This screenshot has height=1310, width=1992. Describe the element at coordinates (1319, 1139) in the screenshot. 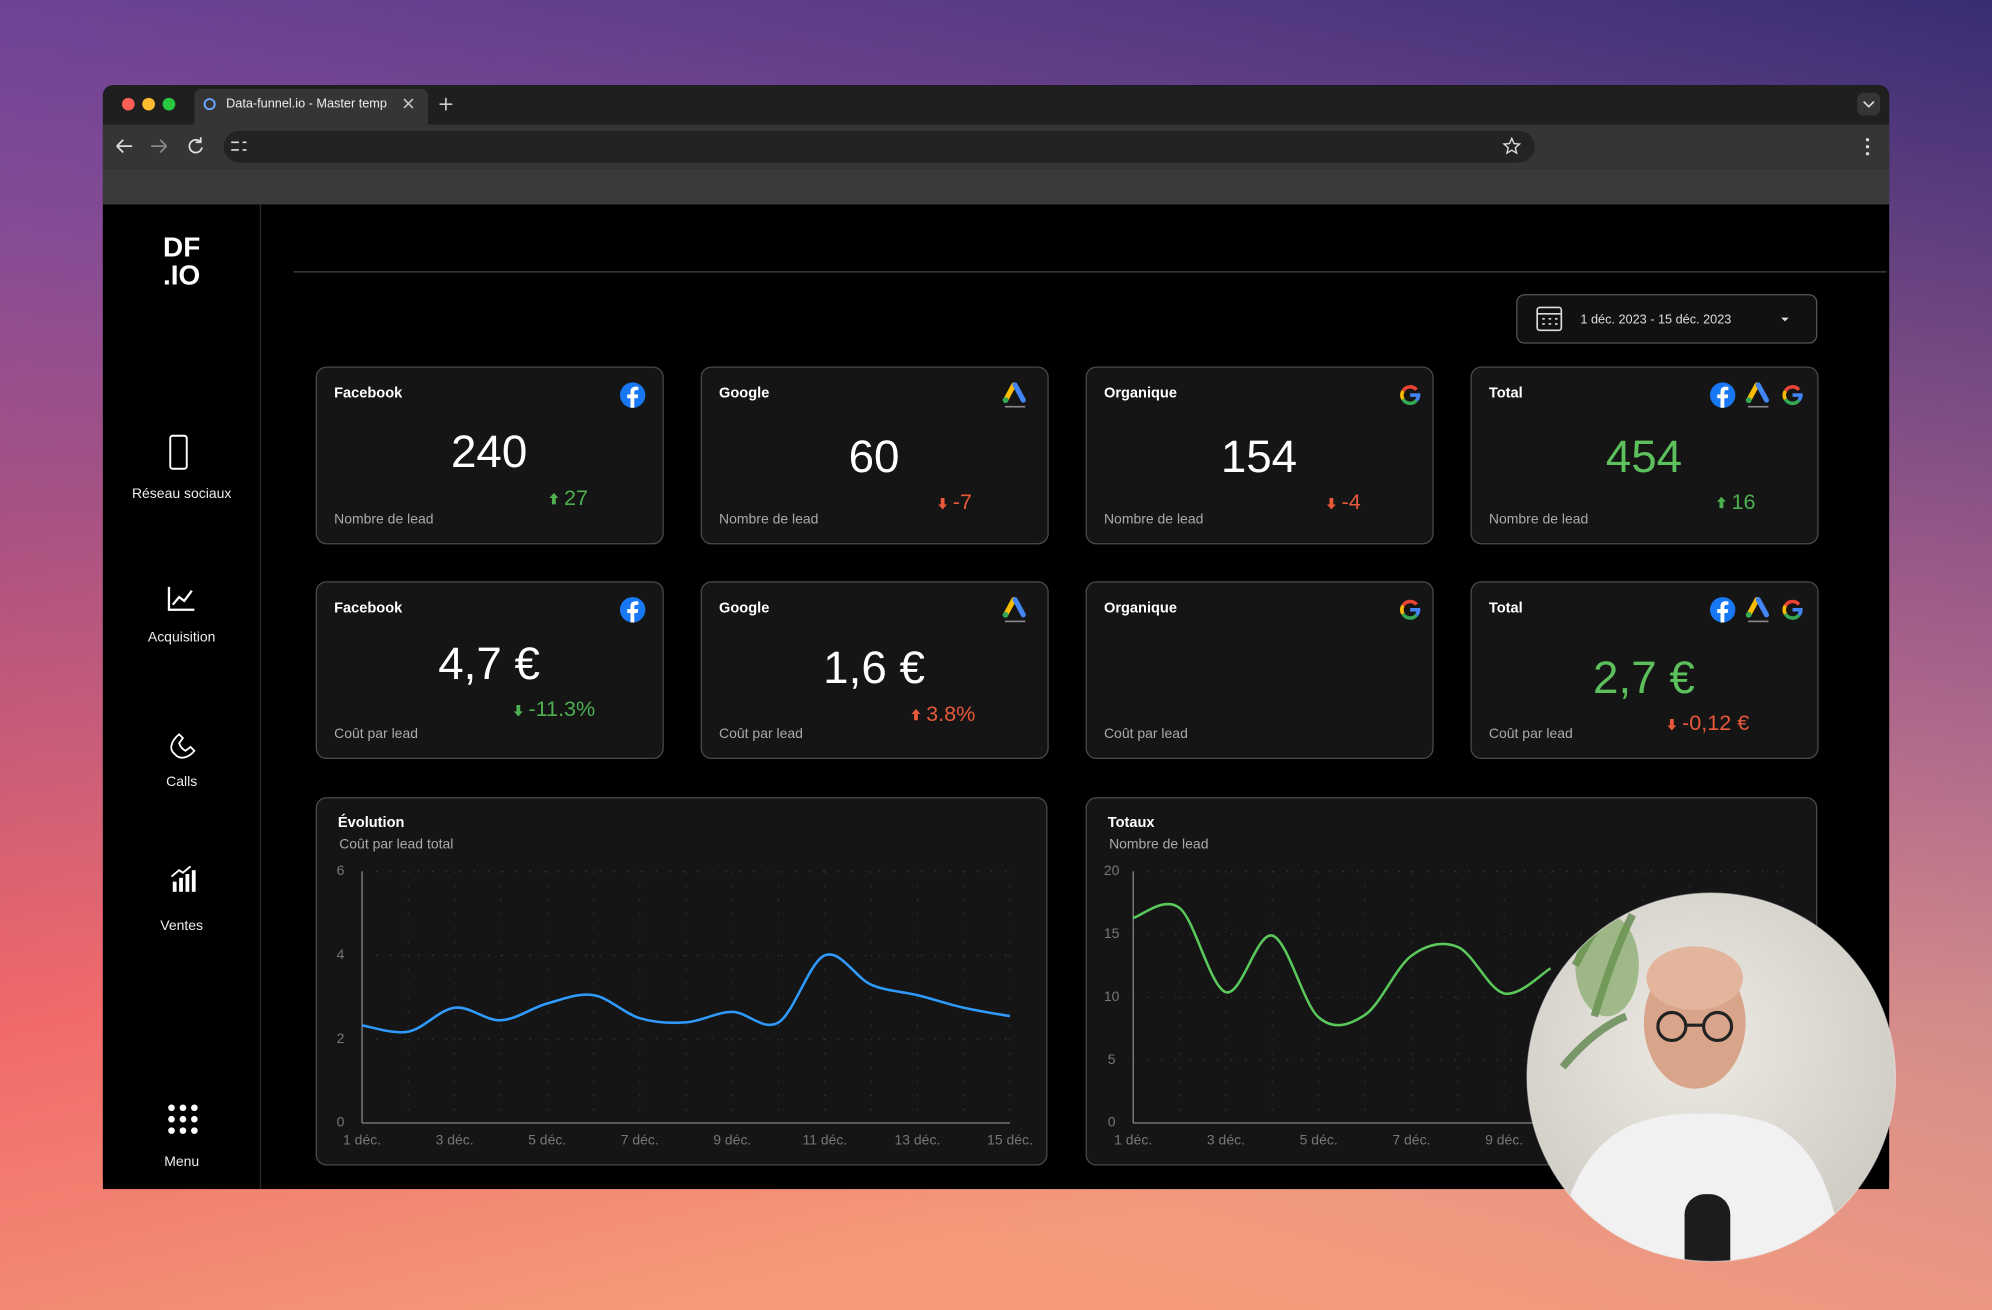

I see `x-tick-label: 5 déc.` at that location.